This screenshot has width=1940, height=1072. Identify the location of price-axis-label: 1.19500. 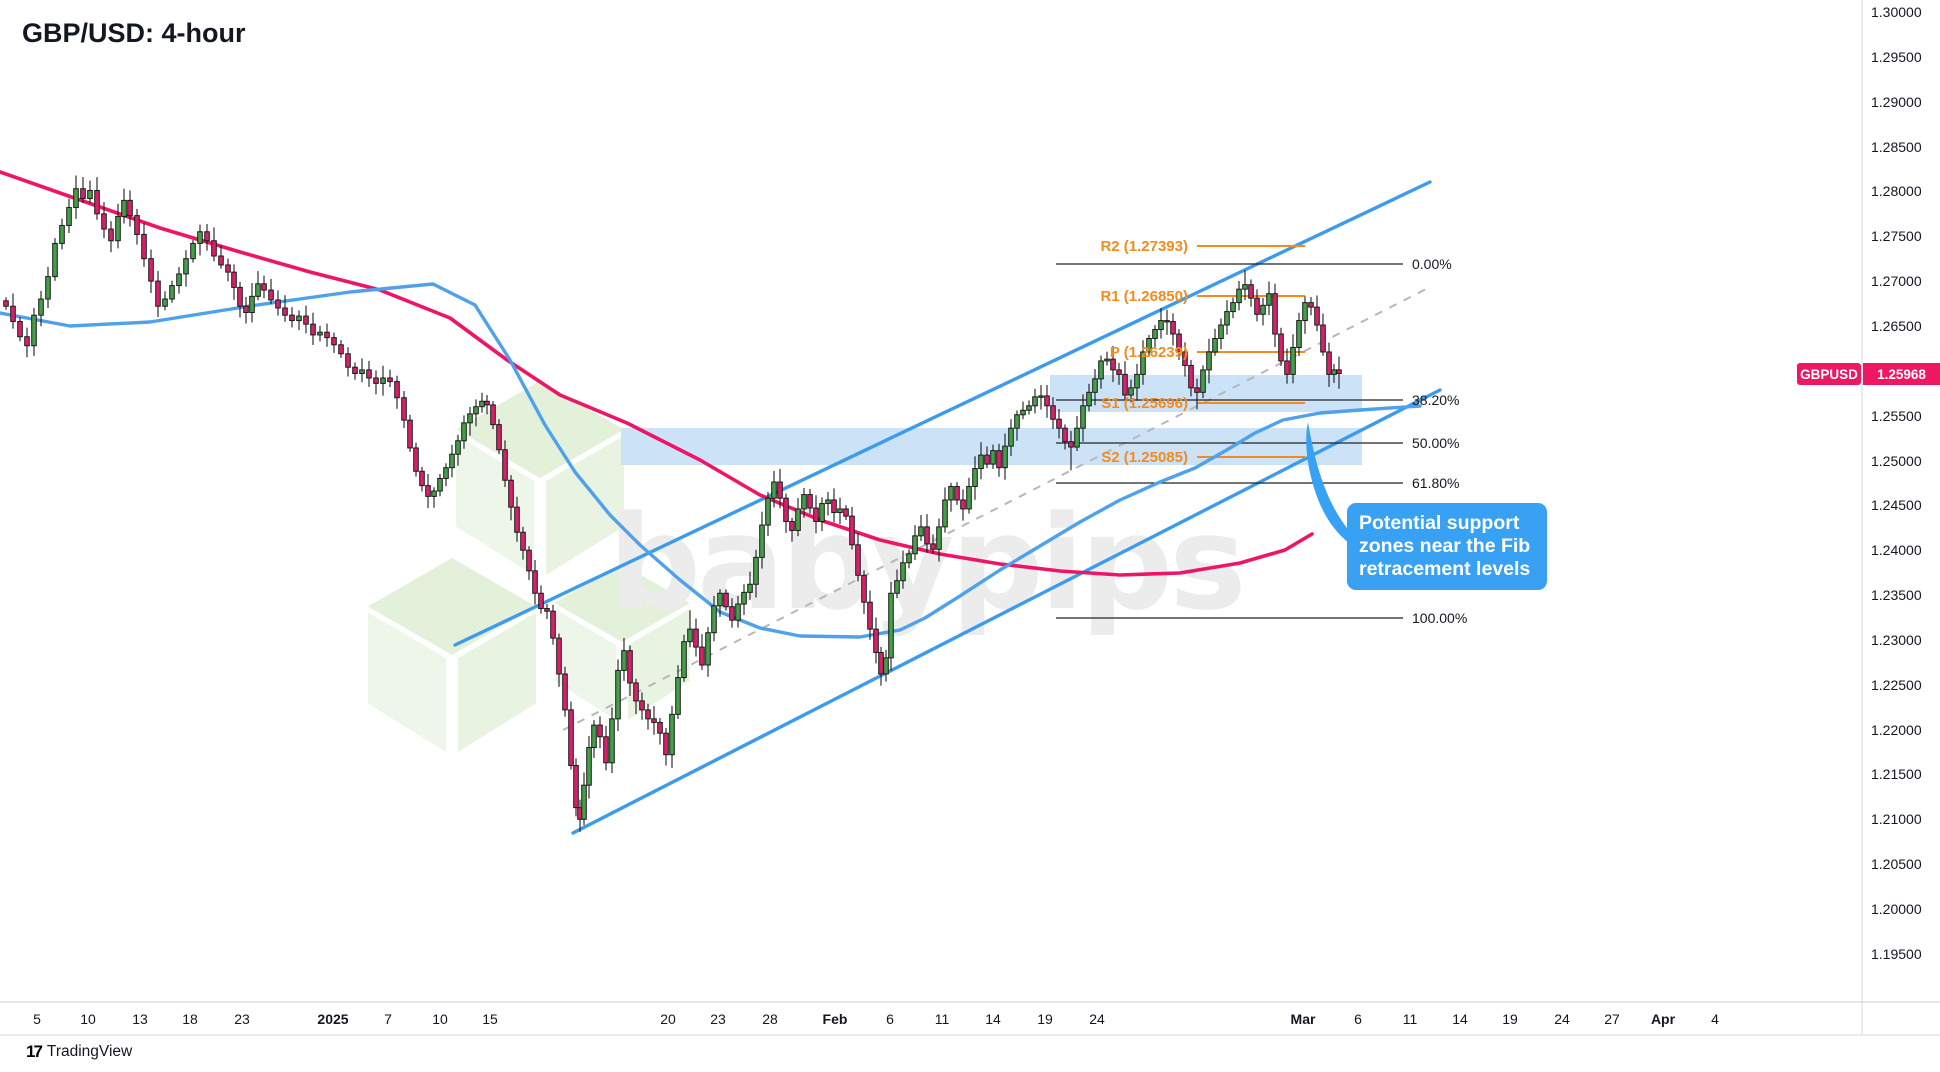
(1896, 954).